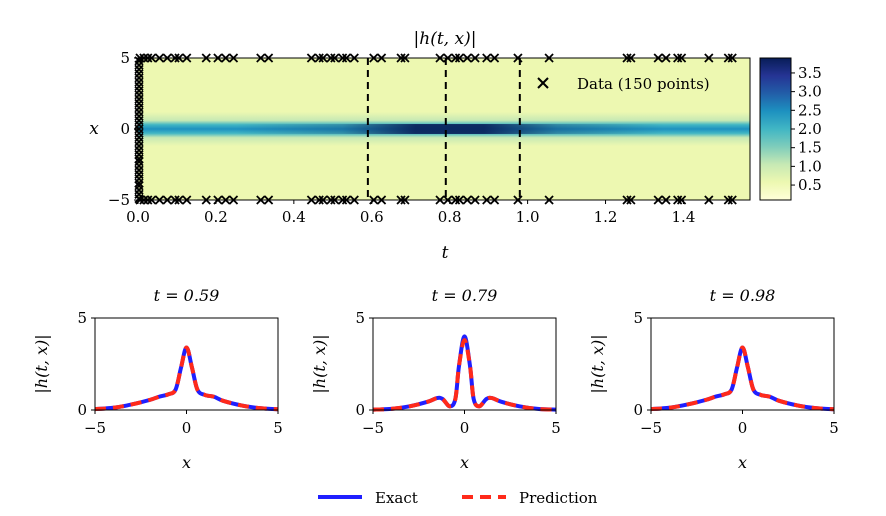 The image size is (886, 516). Describe the element at coordinates (810, 110) in the screenshot. I see `colorbar-tick-label: 2.5` at that location.